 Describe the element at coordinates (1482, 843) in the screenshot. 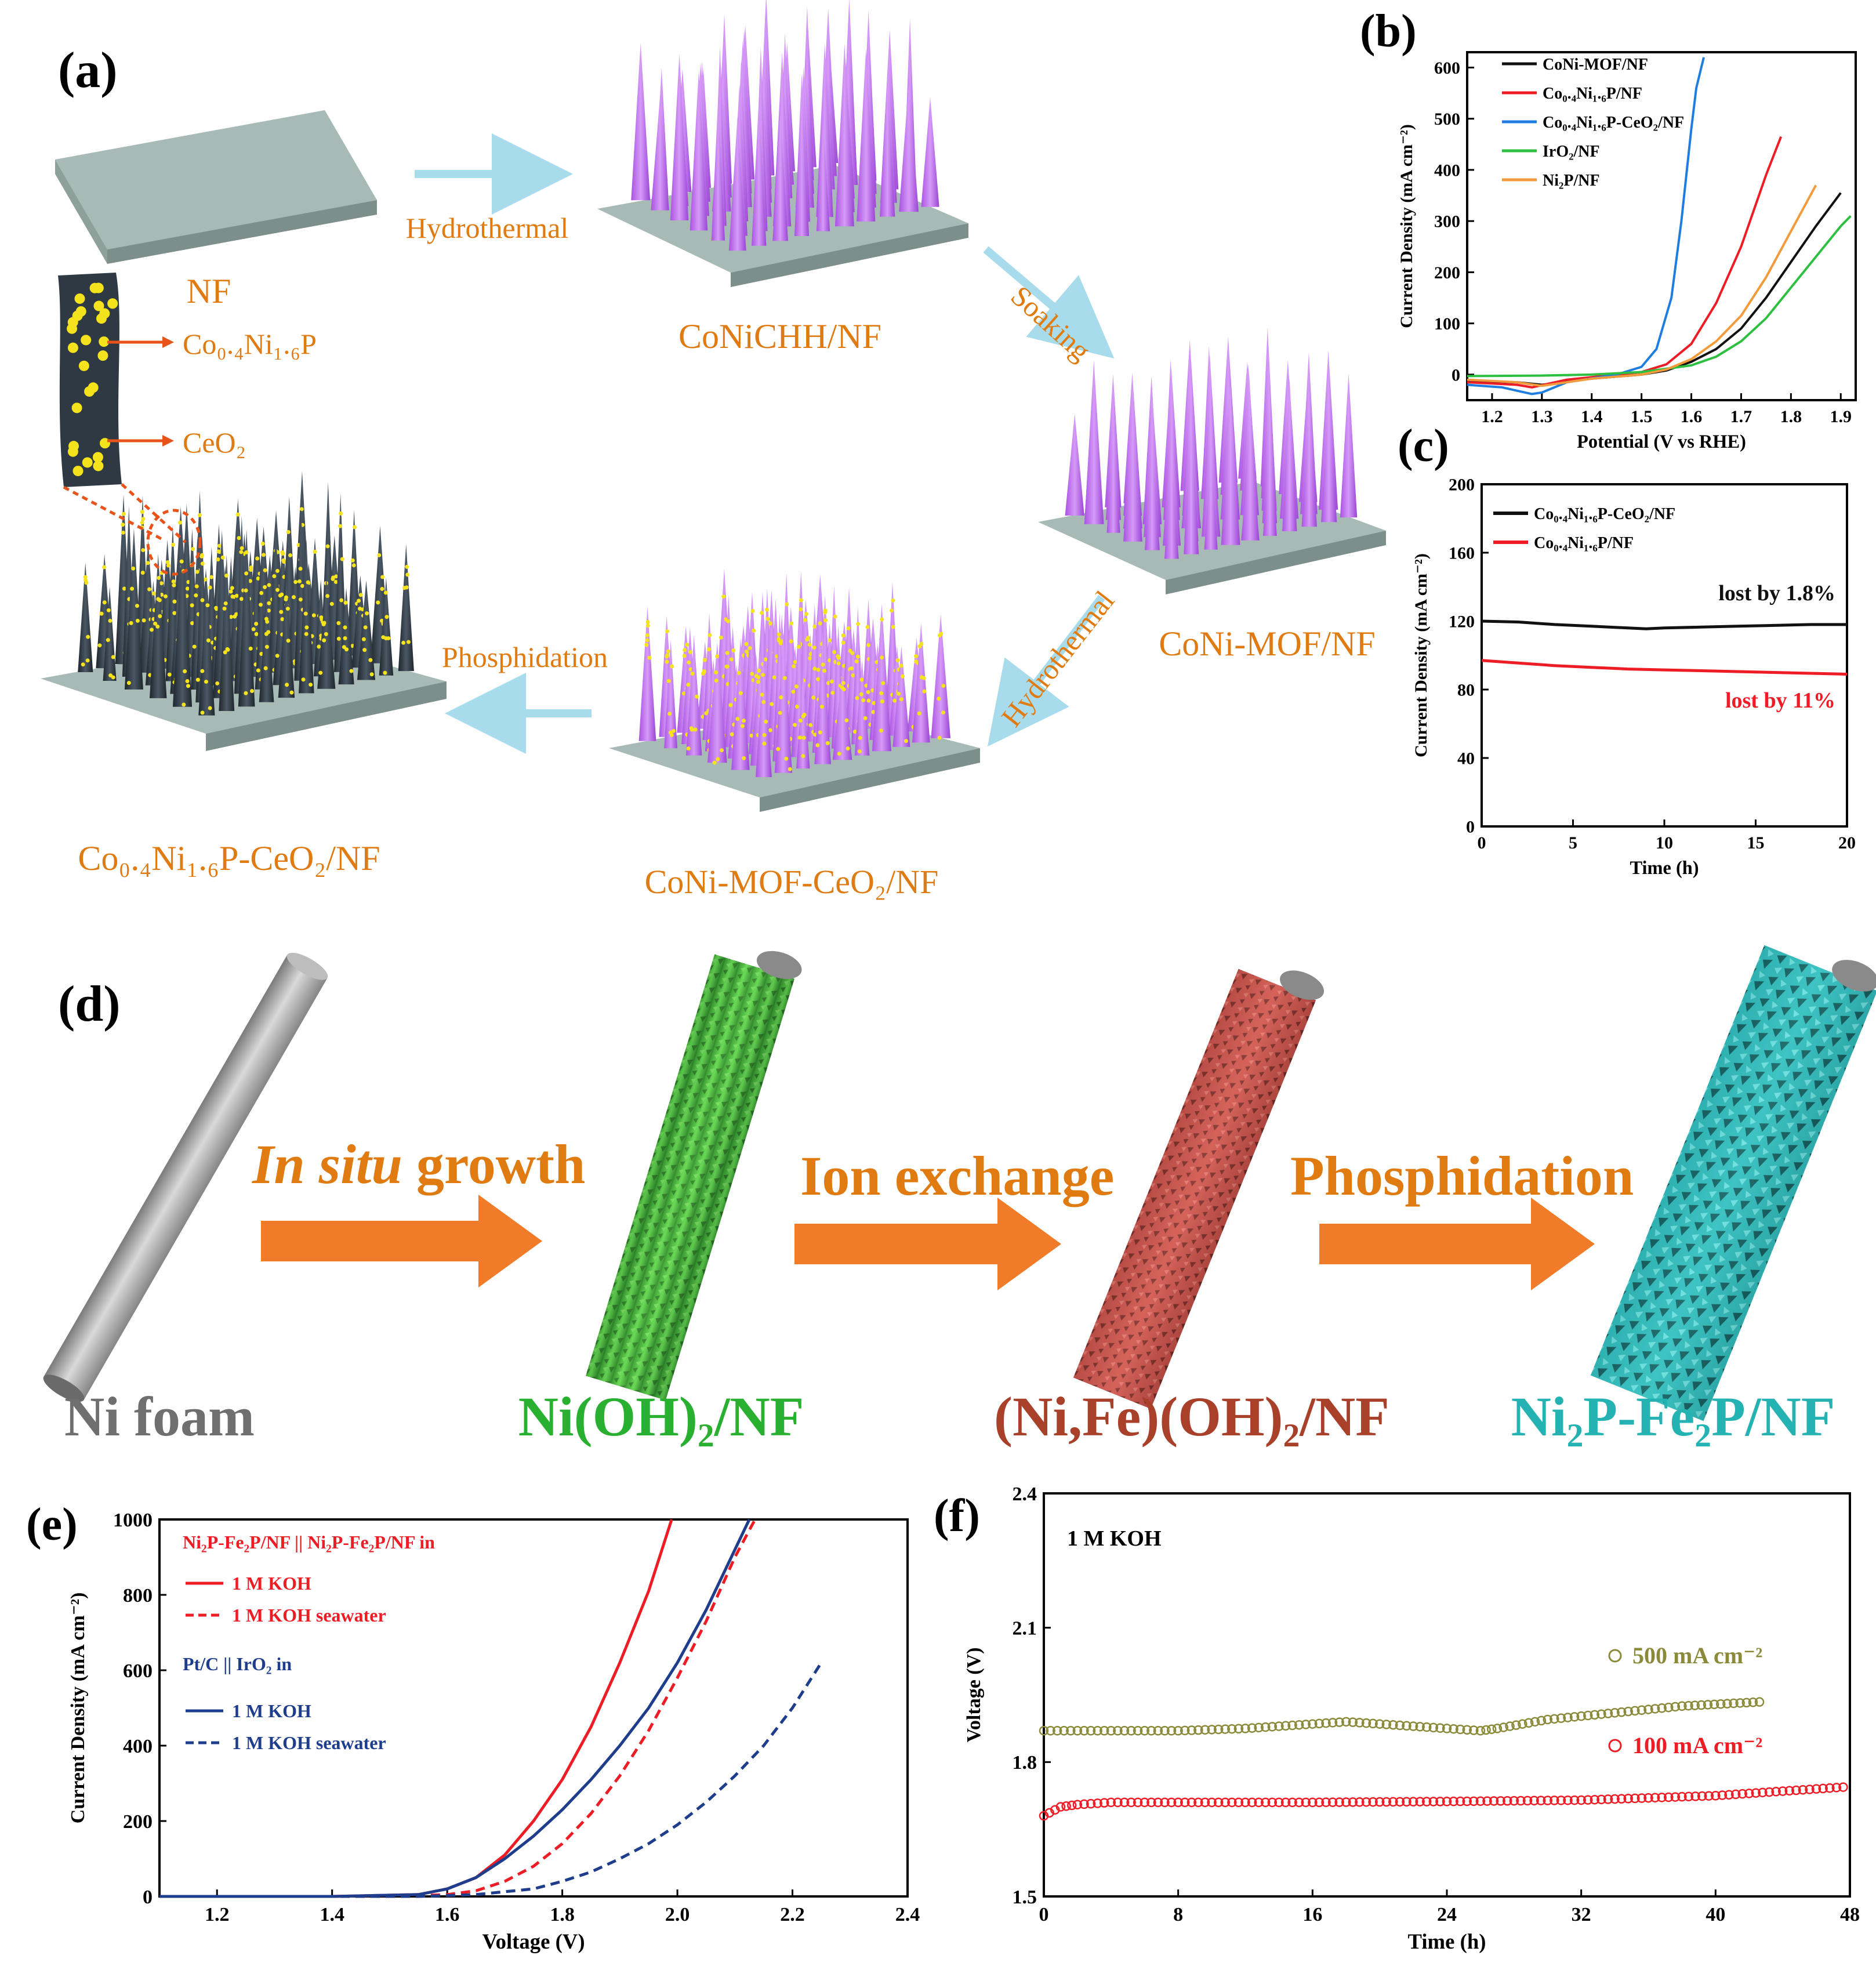

I see `x-tick-label: 0` at that location.